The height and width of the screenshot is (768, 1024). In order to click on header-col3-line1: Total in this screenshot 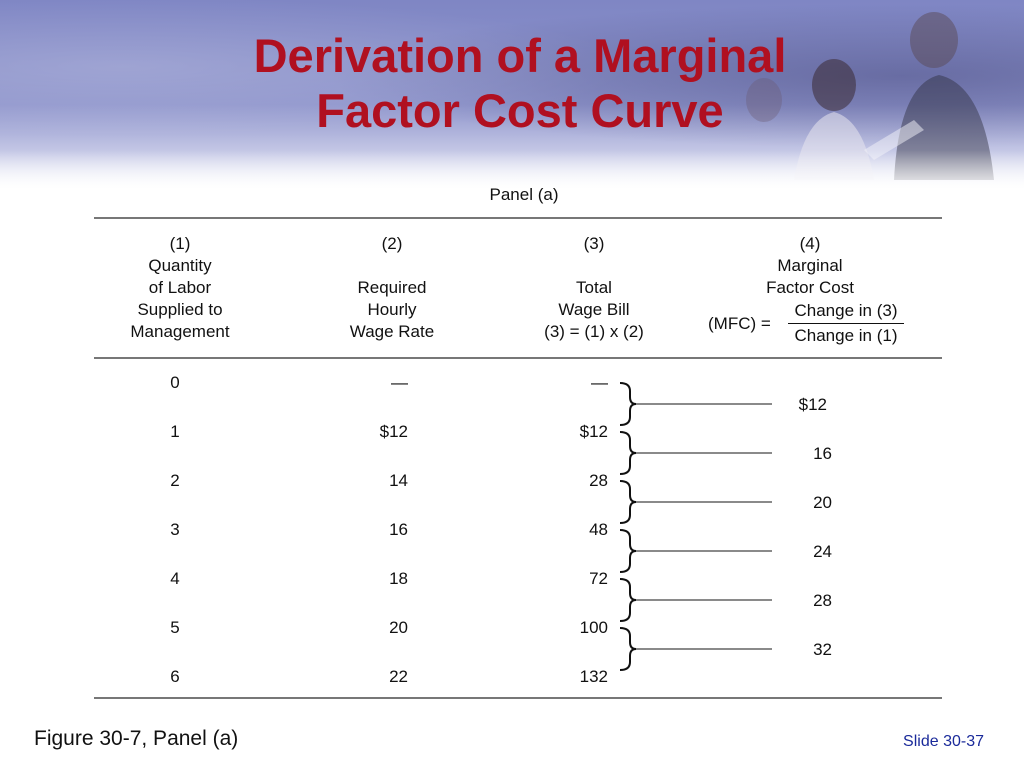, I will do `click(594, 287)`.